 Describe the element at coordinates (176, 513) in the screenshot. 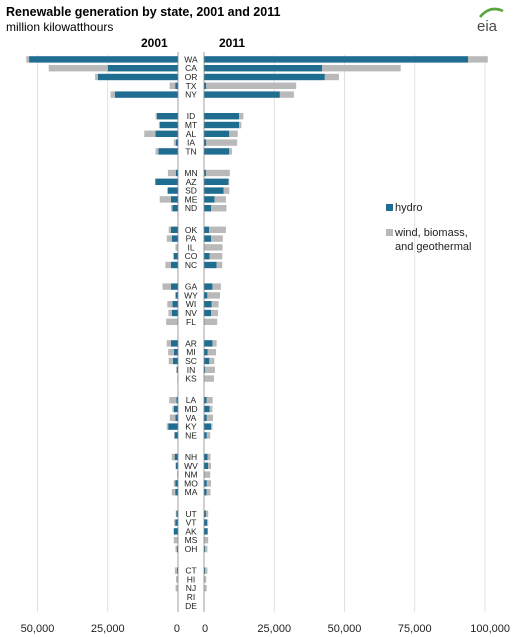

I see `bar-2001-other-ut` at that location.